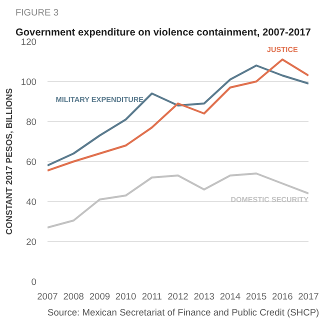 The width and height of the screenshot is (320, 320). I want to click on x-tick-label: 2017, so click(308, 297).